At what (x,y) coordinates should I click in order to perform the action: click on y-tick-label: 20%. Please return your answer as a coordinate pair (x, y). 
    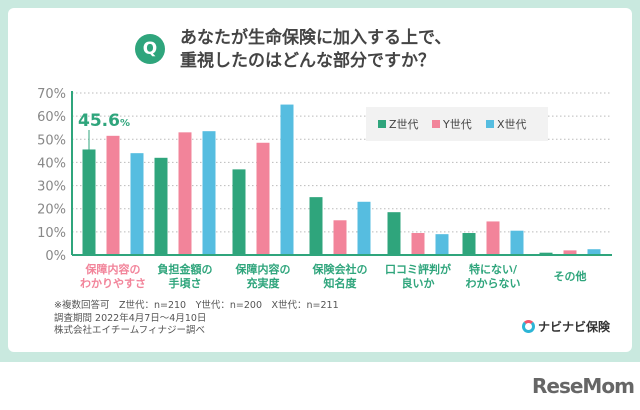
    Looking at the image, I should click on (51, 210).